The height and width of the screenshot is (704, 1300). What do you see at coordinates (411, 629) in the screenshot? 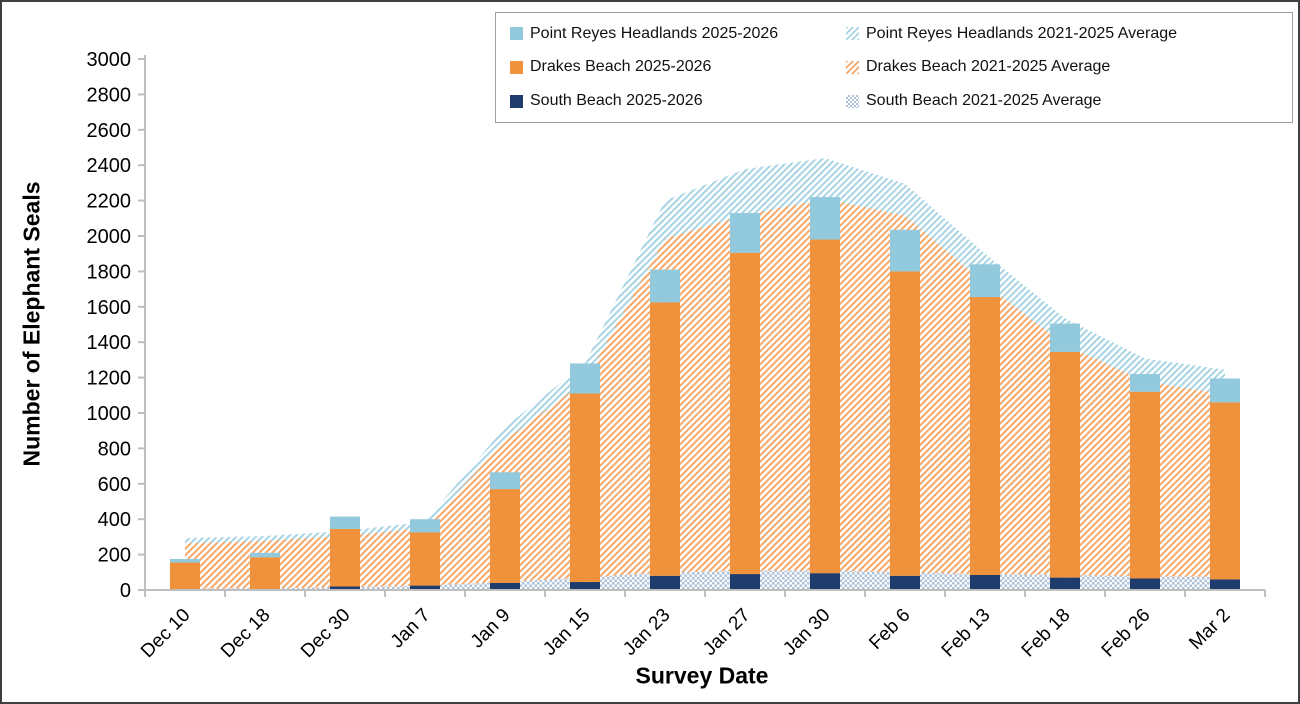
I see `x-tick-label: Jan 7` at bounding box center [411, 629].